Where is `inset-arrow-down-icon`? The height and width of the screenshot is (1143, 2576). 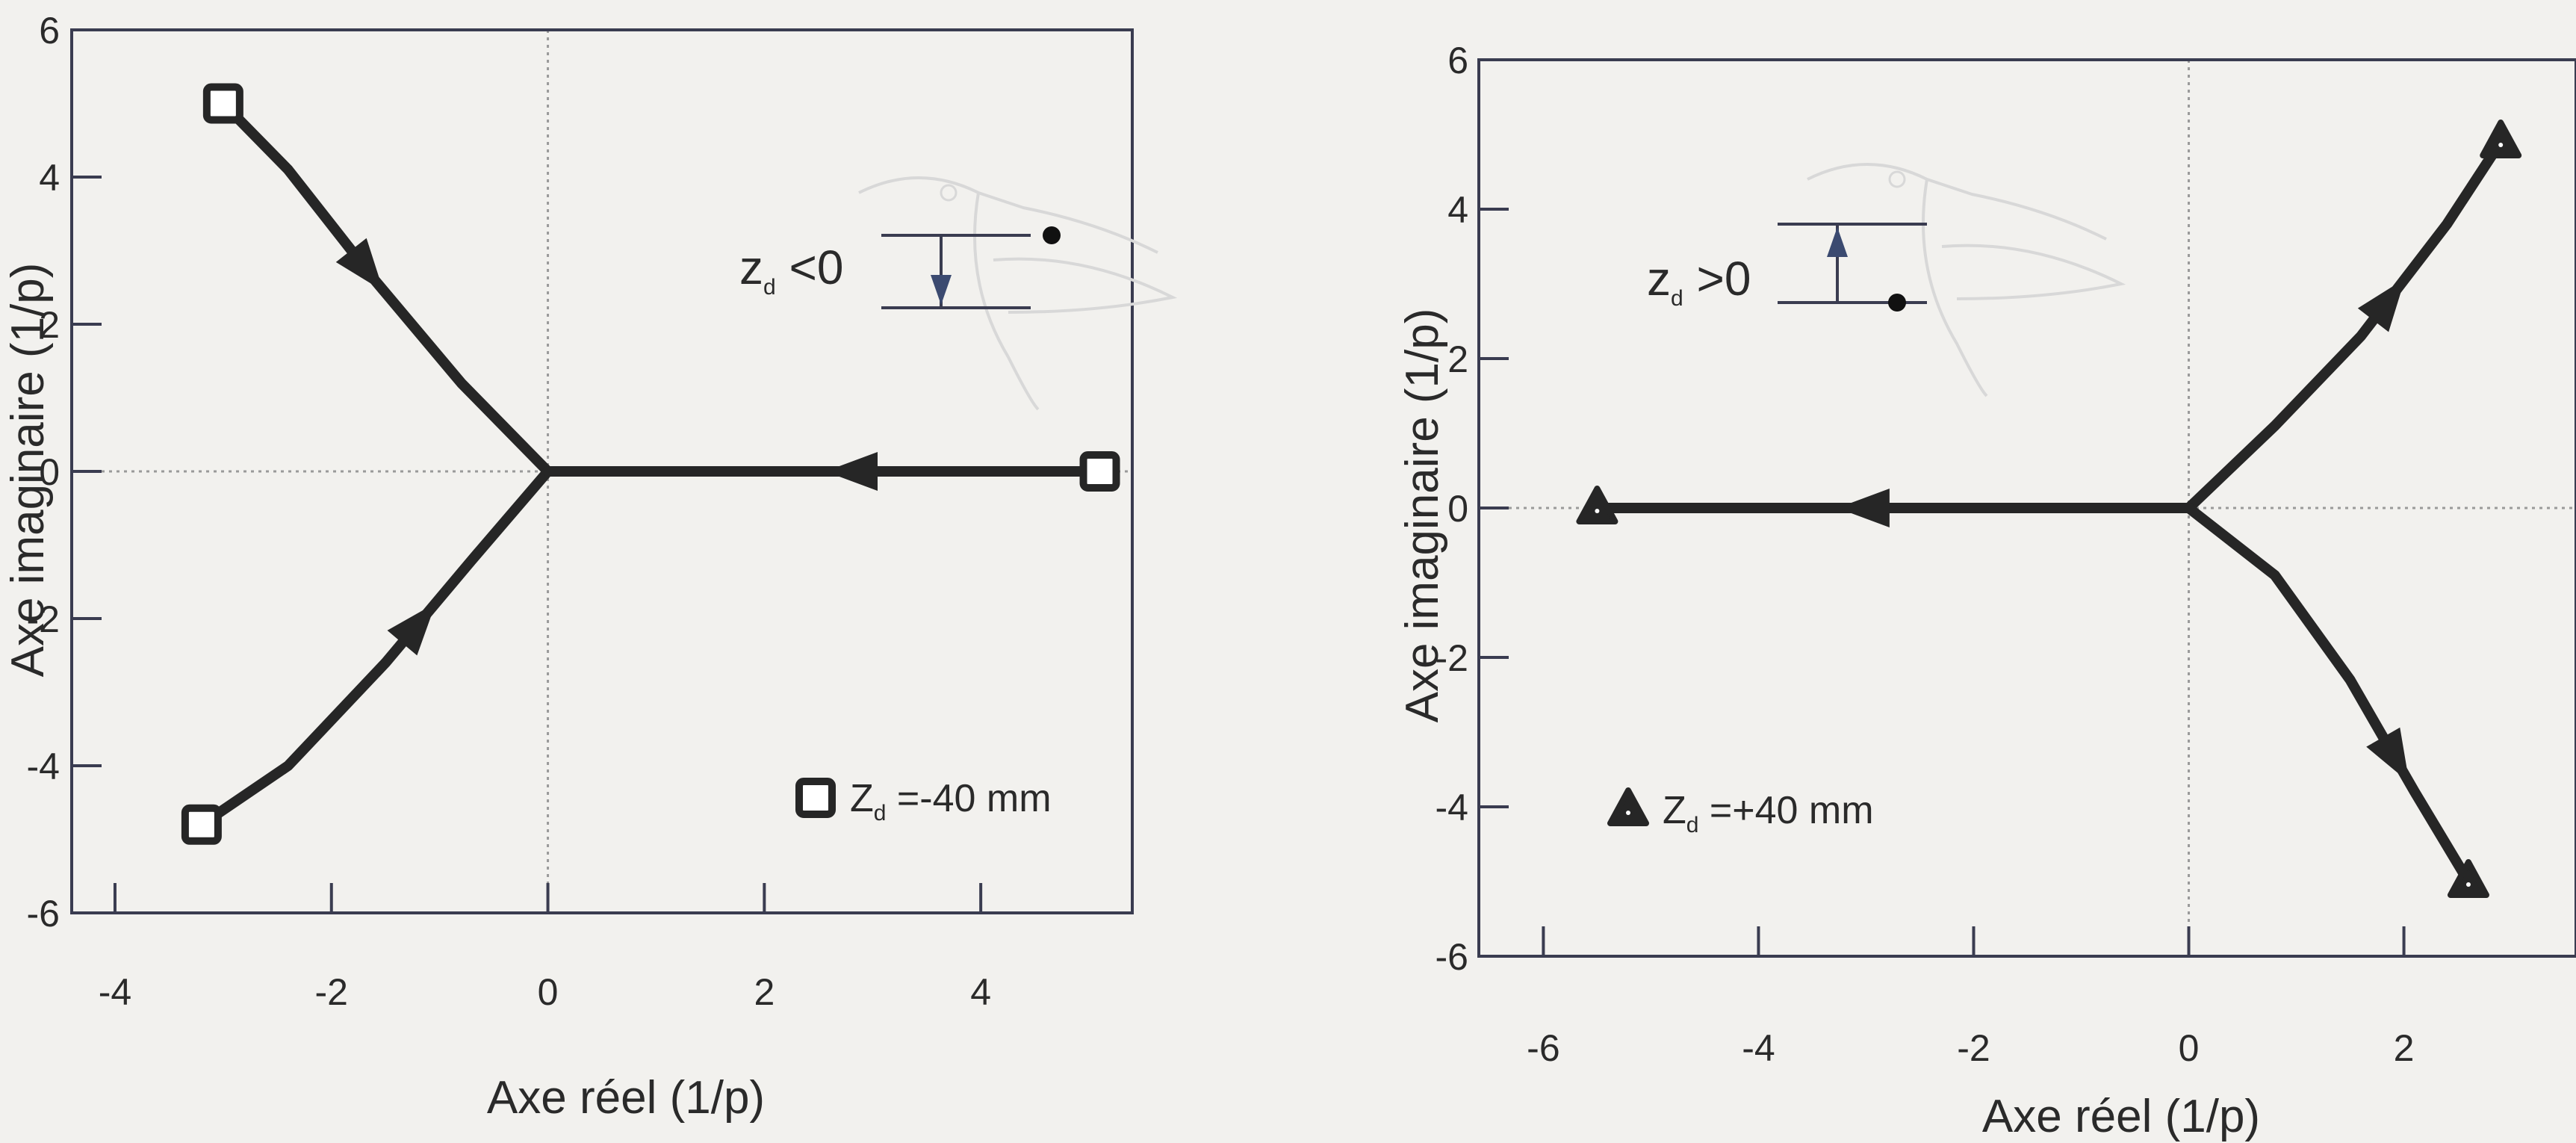 inset-arrow-down-icon is located at coordinates (942, 290).